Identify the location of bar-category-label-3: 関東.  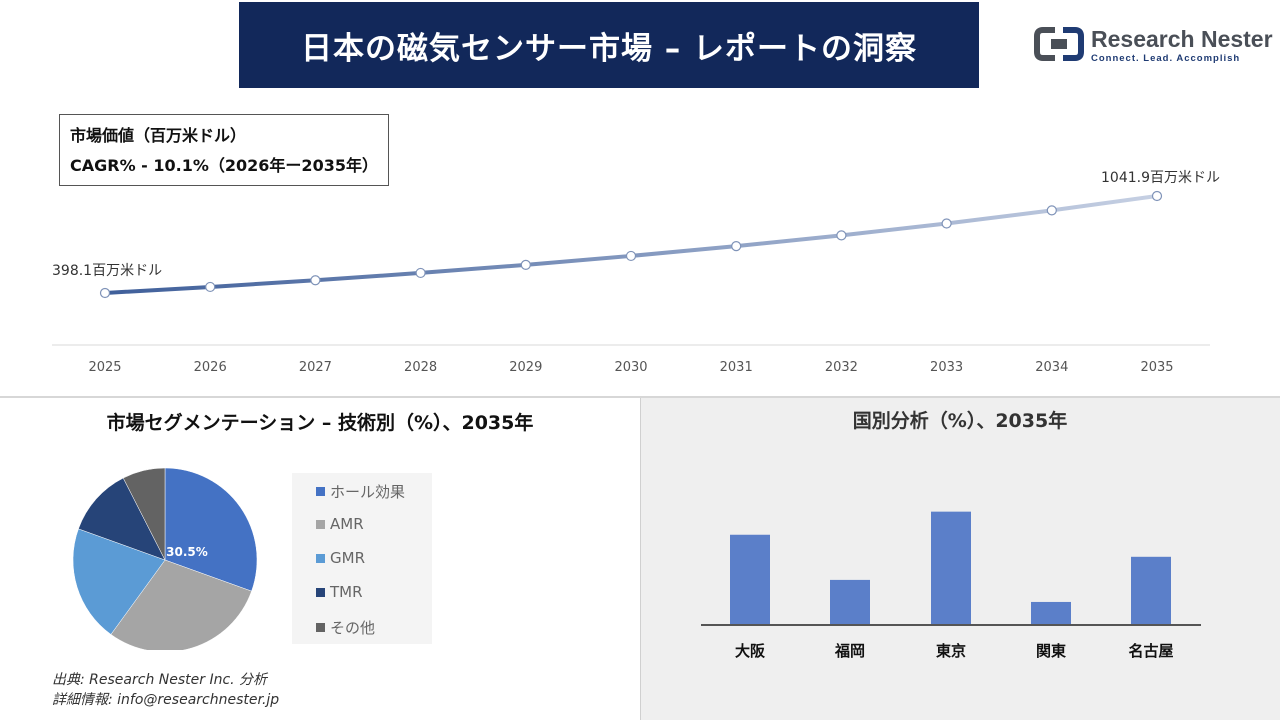
(1051, 651).